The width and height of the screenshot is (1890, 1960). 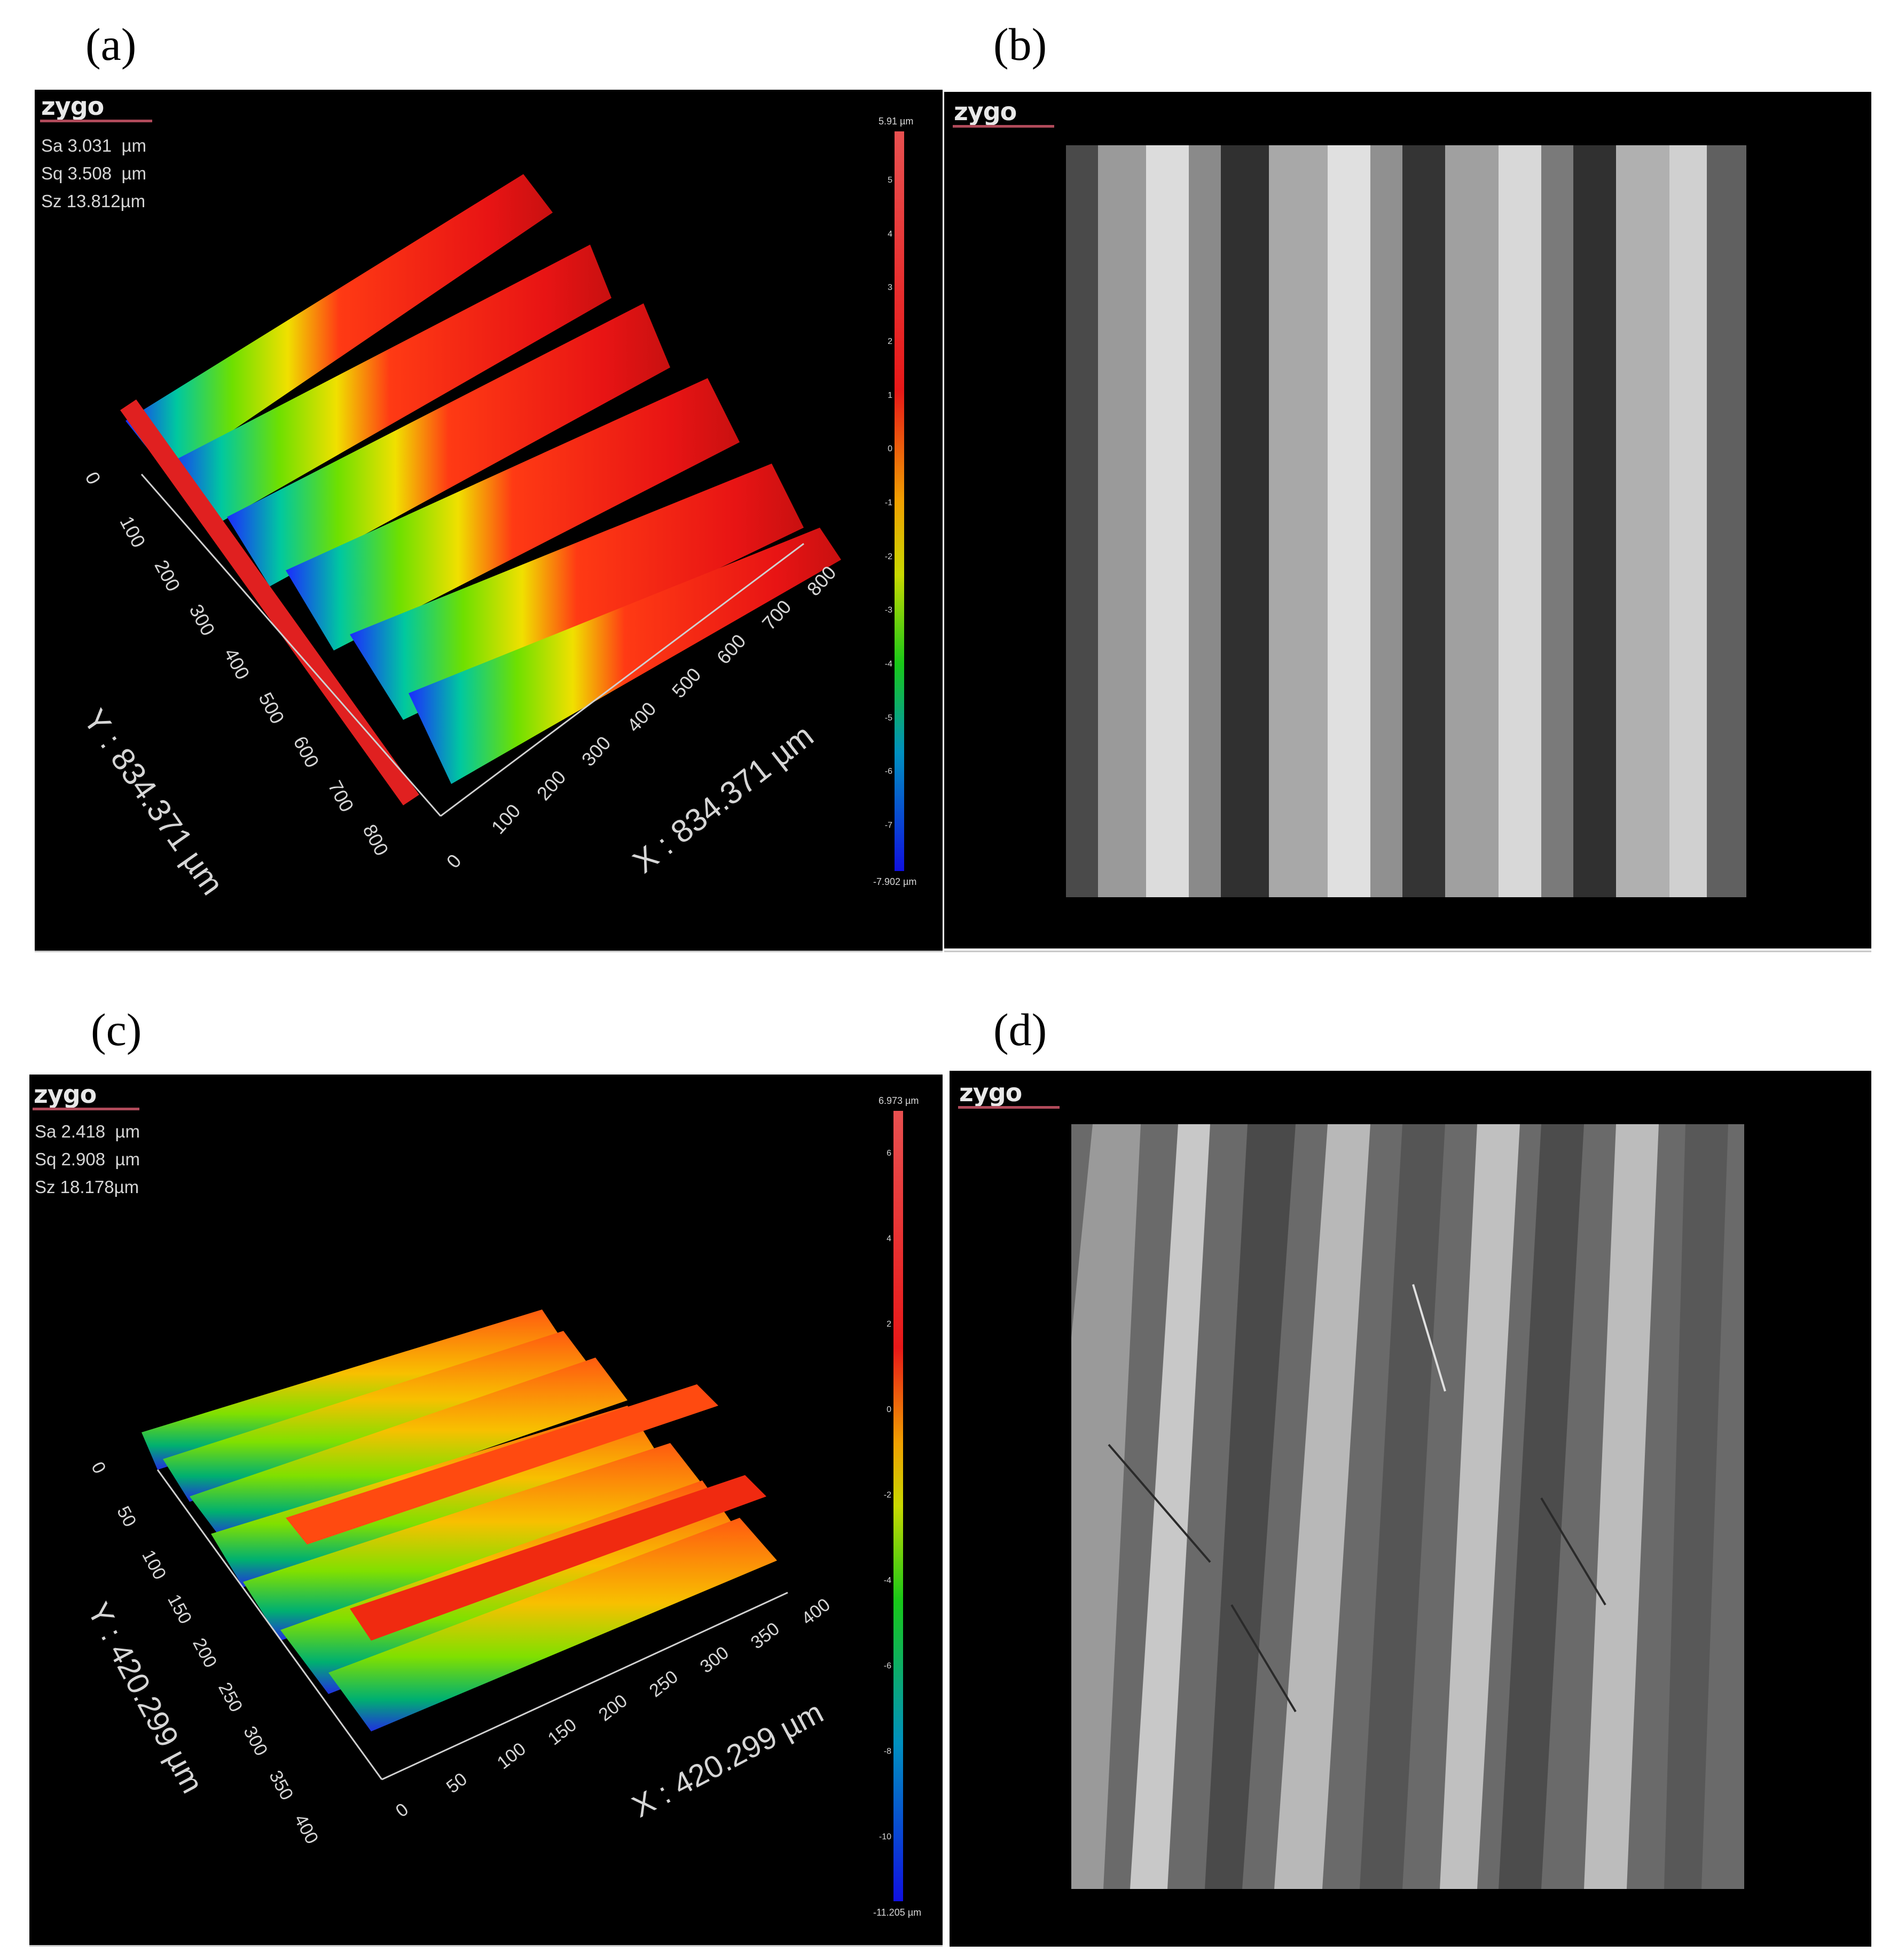 I want to click on rough-texture-d, so click(x=1407, y=1506).